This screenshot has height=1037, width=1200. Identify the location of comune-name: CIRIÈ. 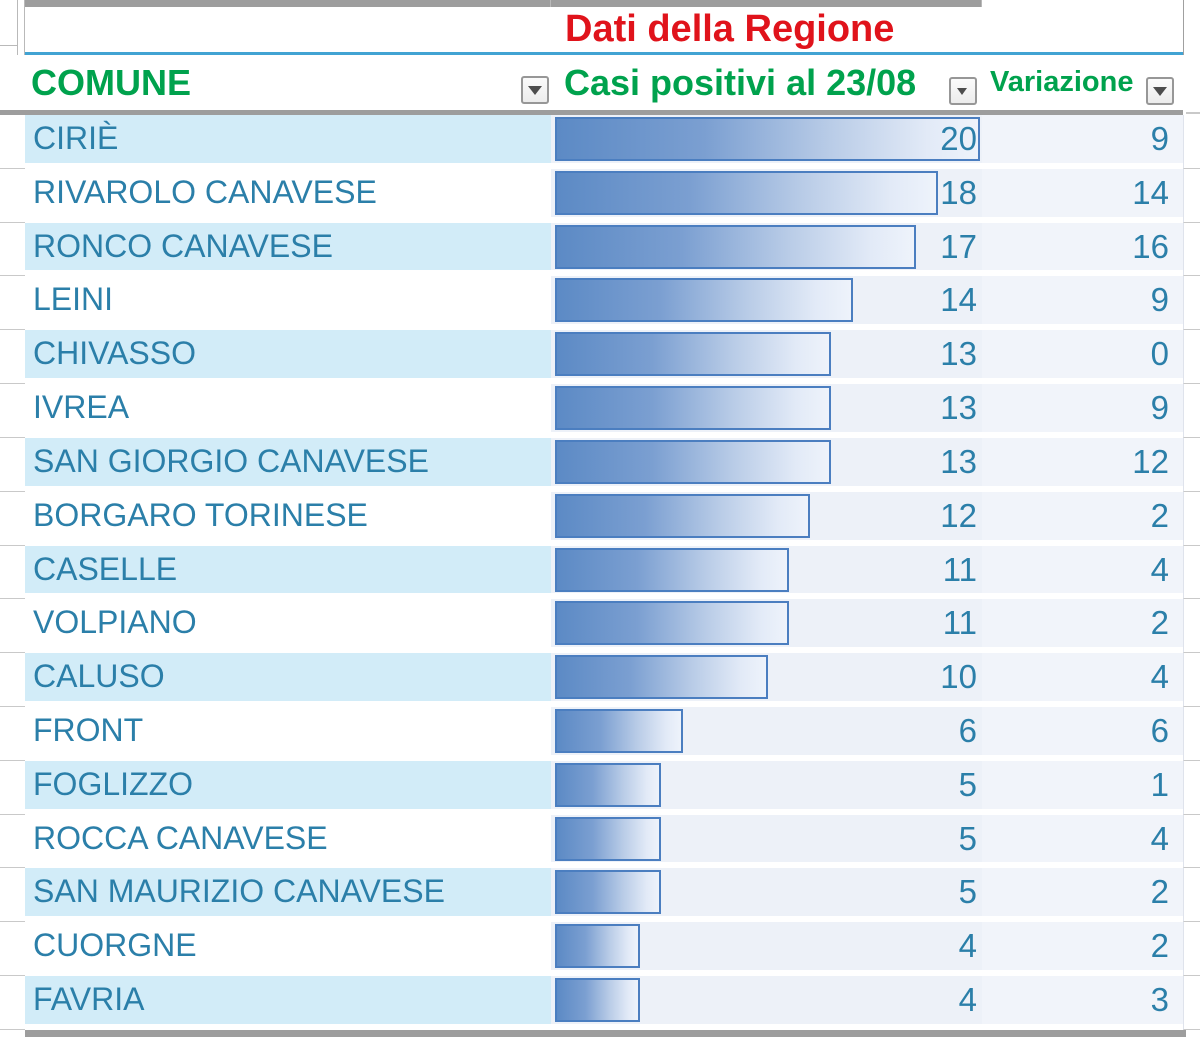
(76, 138).